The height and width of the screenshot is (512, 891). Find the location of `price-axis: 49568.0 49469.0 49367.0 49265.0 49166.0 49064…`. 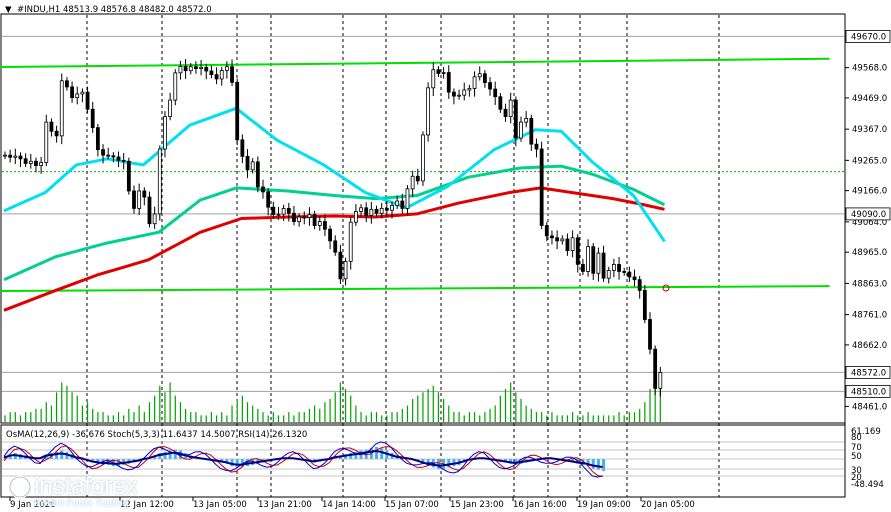

price-axis: 49568.0 49469.0 49367.0 49265.0 49166.0 49064… is located at coordinates (866, 238).